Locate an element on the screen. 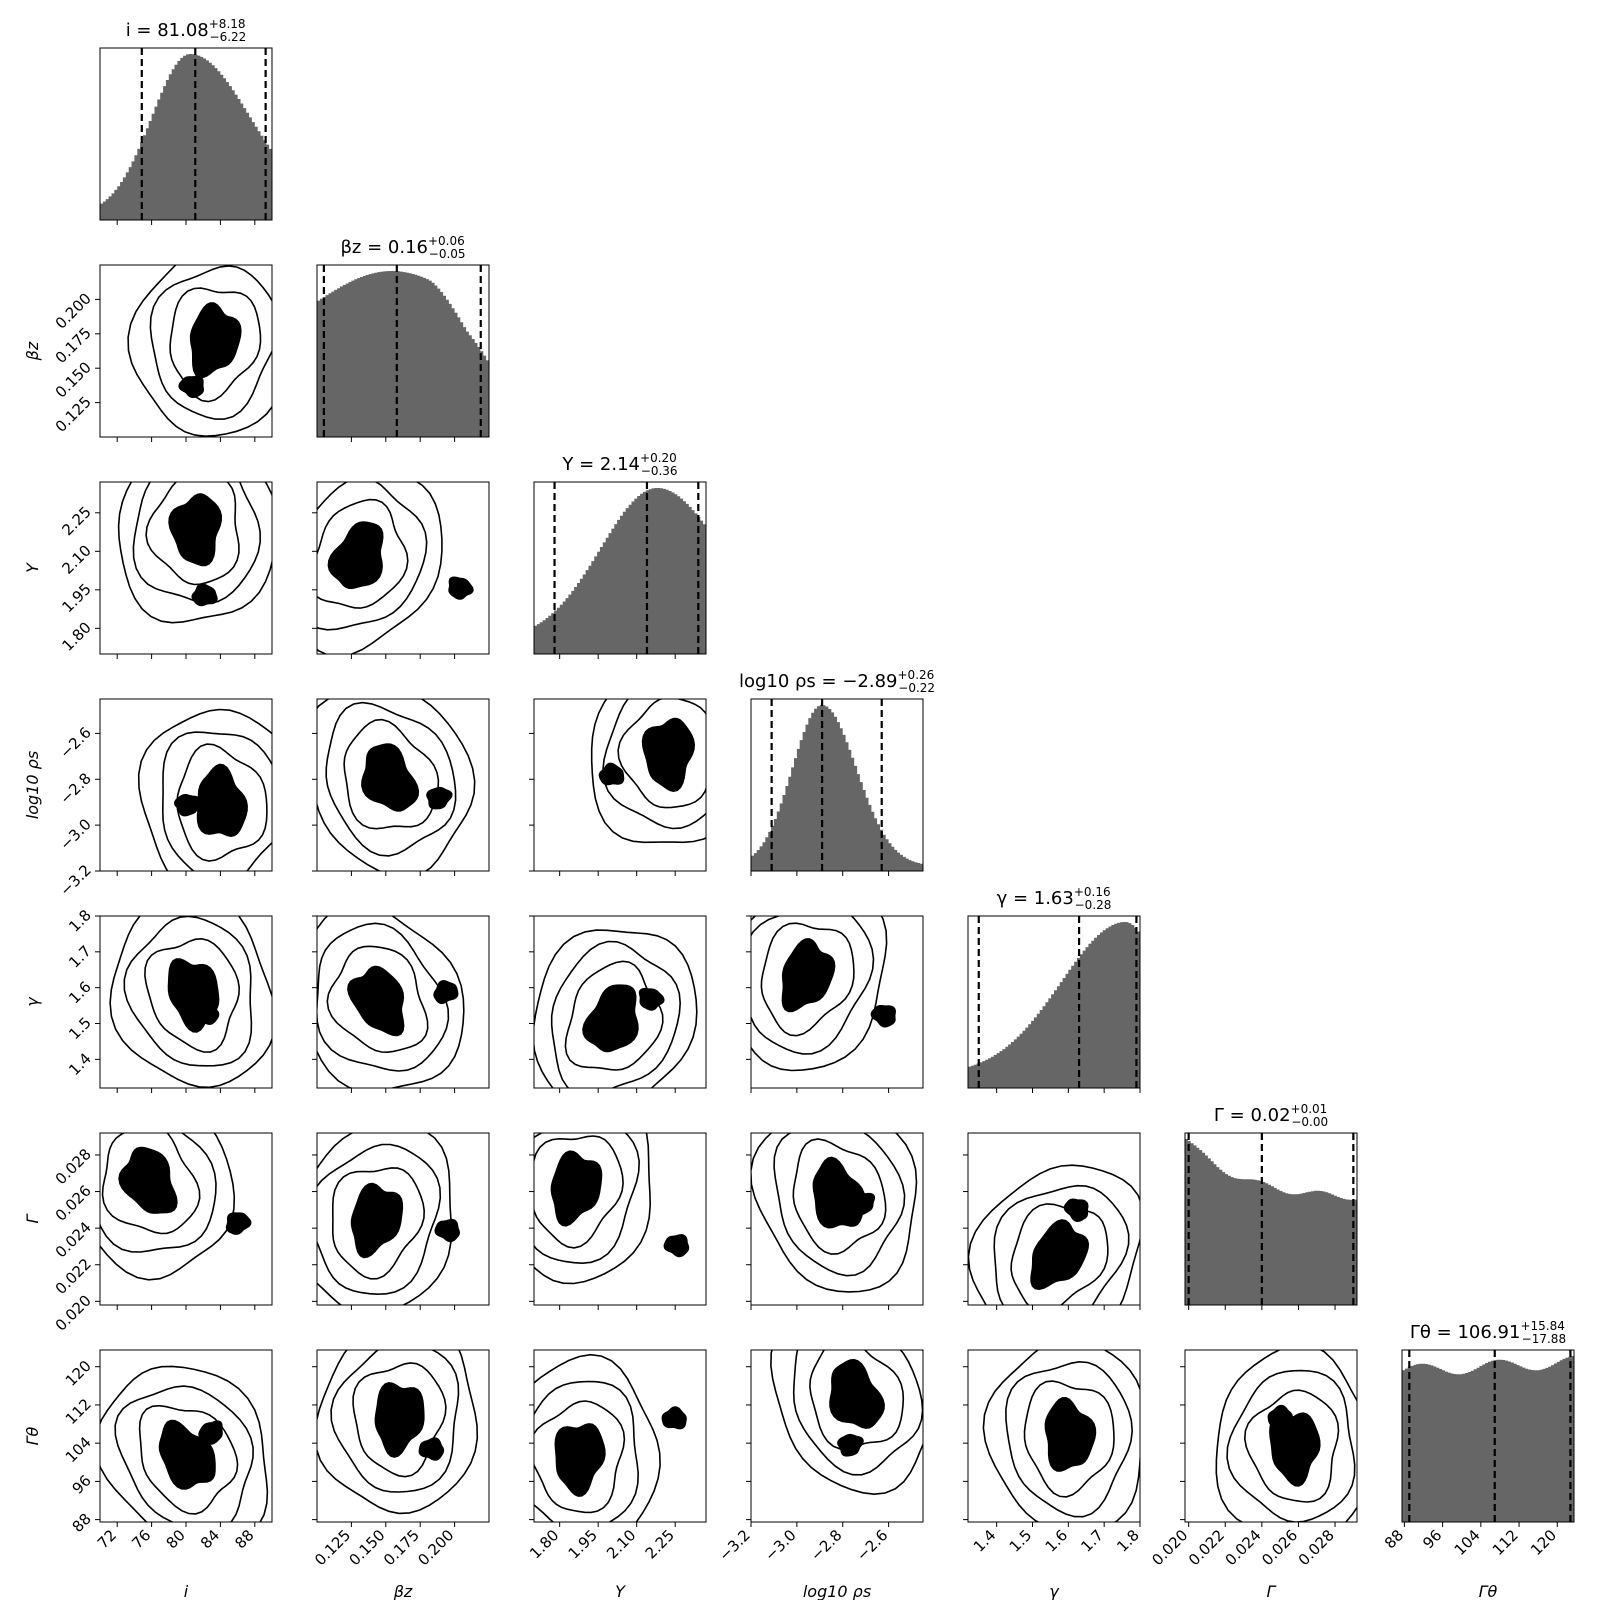 The image size is (1600, 1600). x-tick-label: 72 is located at coordinates (107, 1539).